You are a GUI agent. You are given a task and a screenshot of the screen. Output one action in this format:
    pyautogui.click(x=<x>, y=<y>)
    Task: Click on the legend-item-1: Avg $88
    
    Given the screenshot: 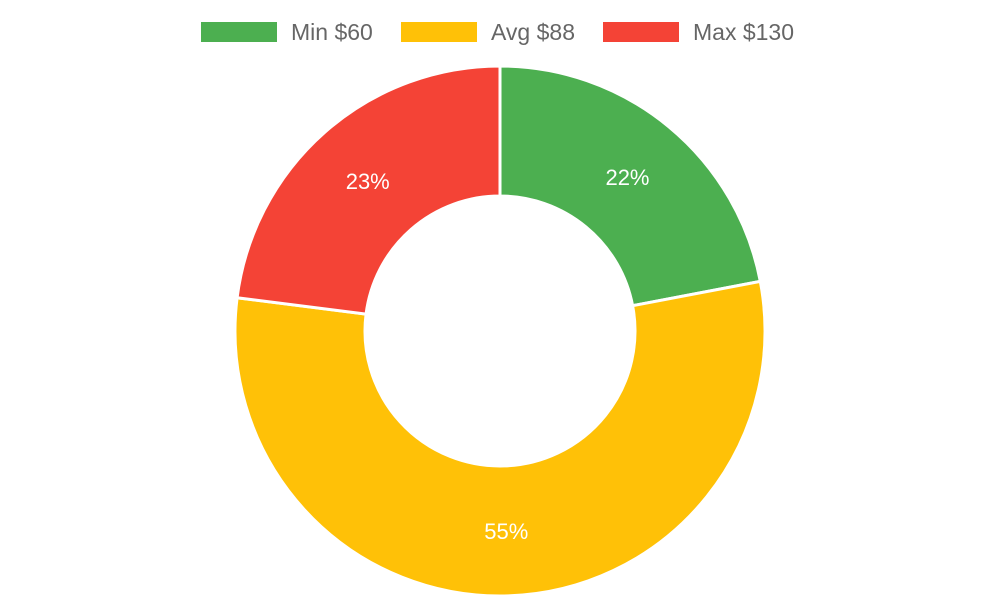 What is the action you would take?
    pyautogui.click(x=488, y=32)
    